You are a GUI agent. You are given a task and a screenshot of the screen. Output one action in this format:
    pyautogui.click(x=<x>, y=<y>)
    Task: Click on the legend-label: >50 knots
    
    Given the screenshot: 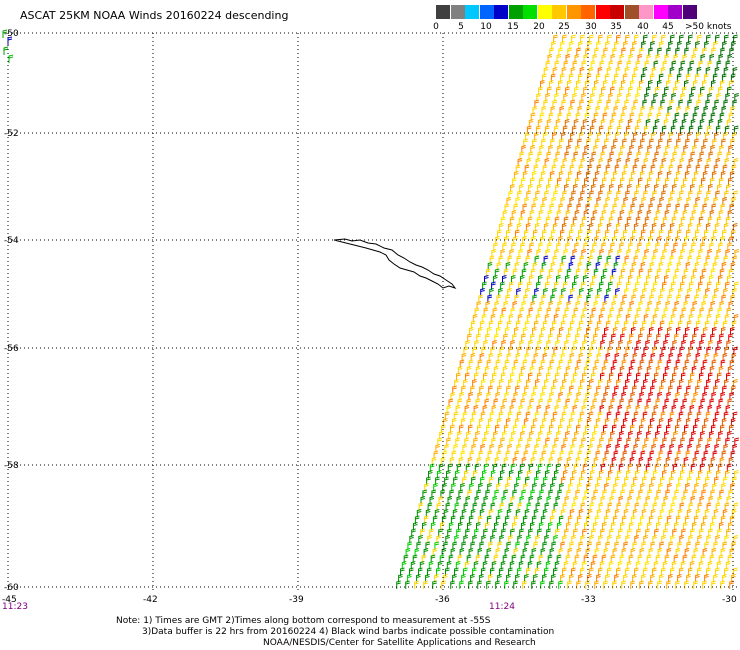 What is the action you would take?
    pyautogui.click(x=708, y=27)
    